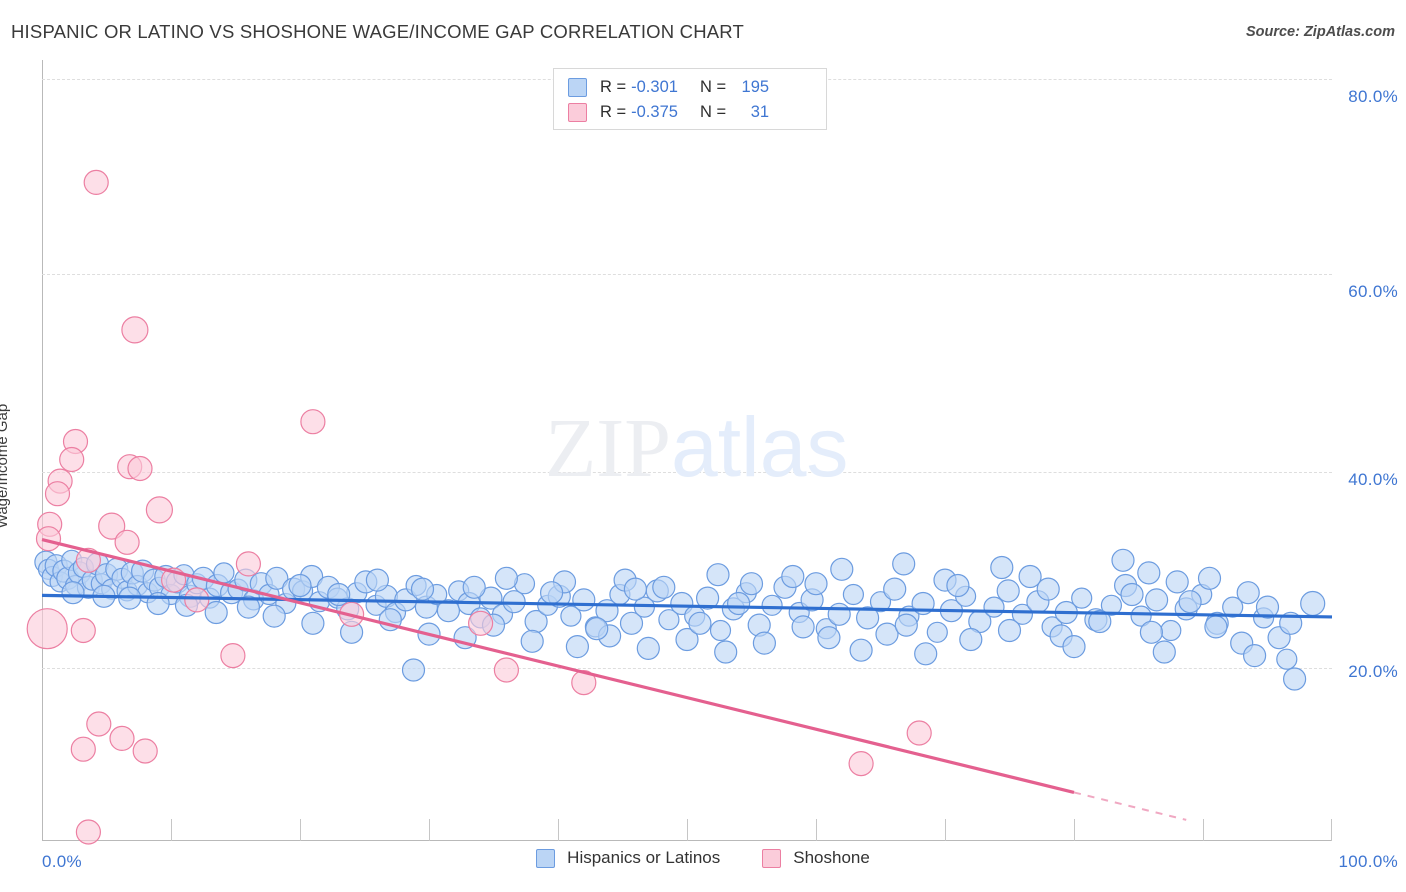 The height and width of the screenshot is (892, 1406). Describe the element at coordinates (1368, 861) in the screenshot. I see `x-axis-label-max: 100.0%` at that location.